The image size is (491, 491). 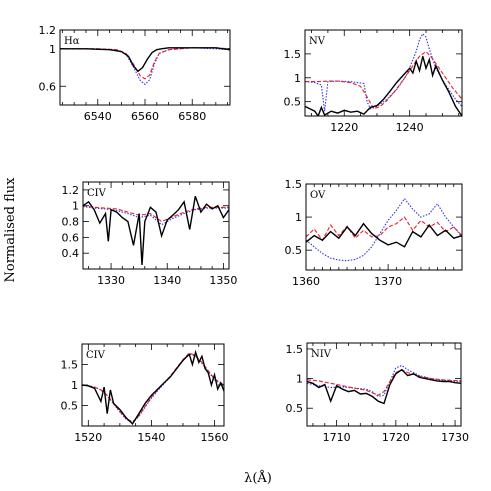 What do you see at coordinates (10, 230) in the screenshot?
I see `y-axis-title: Normalised flux` at bounding box center [10, 230].